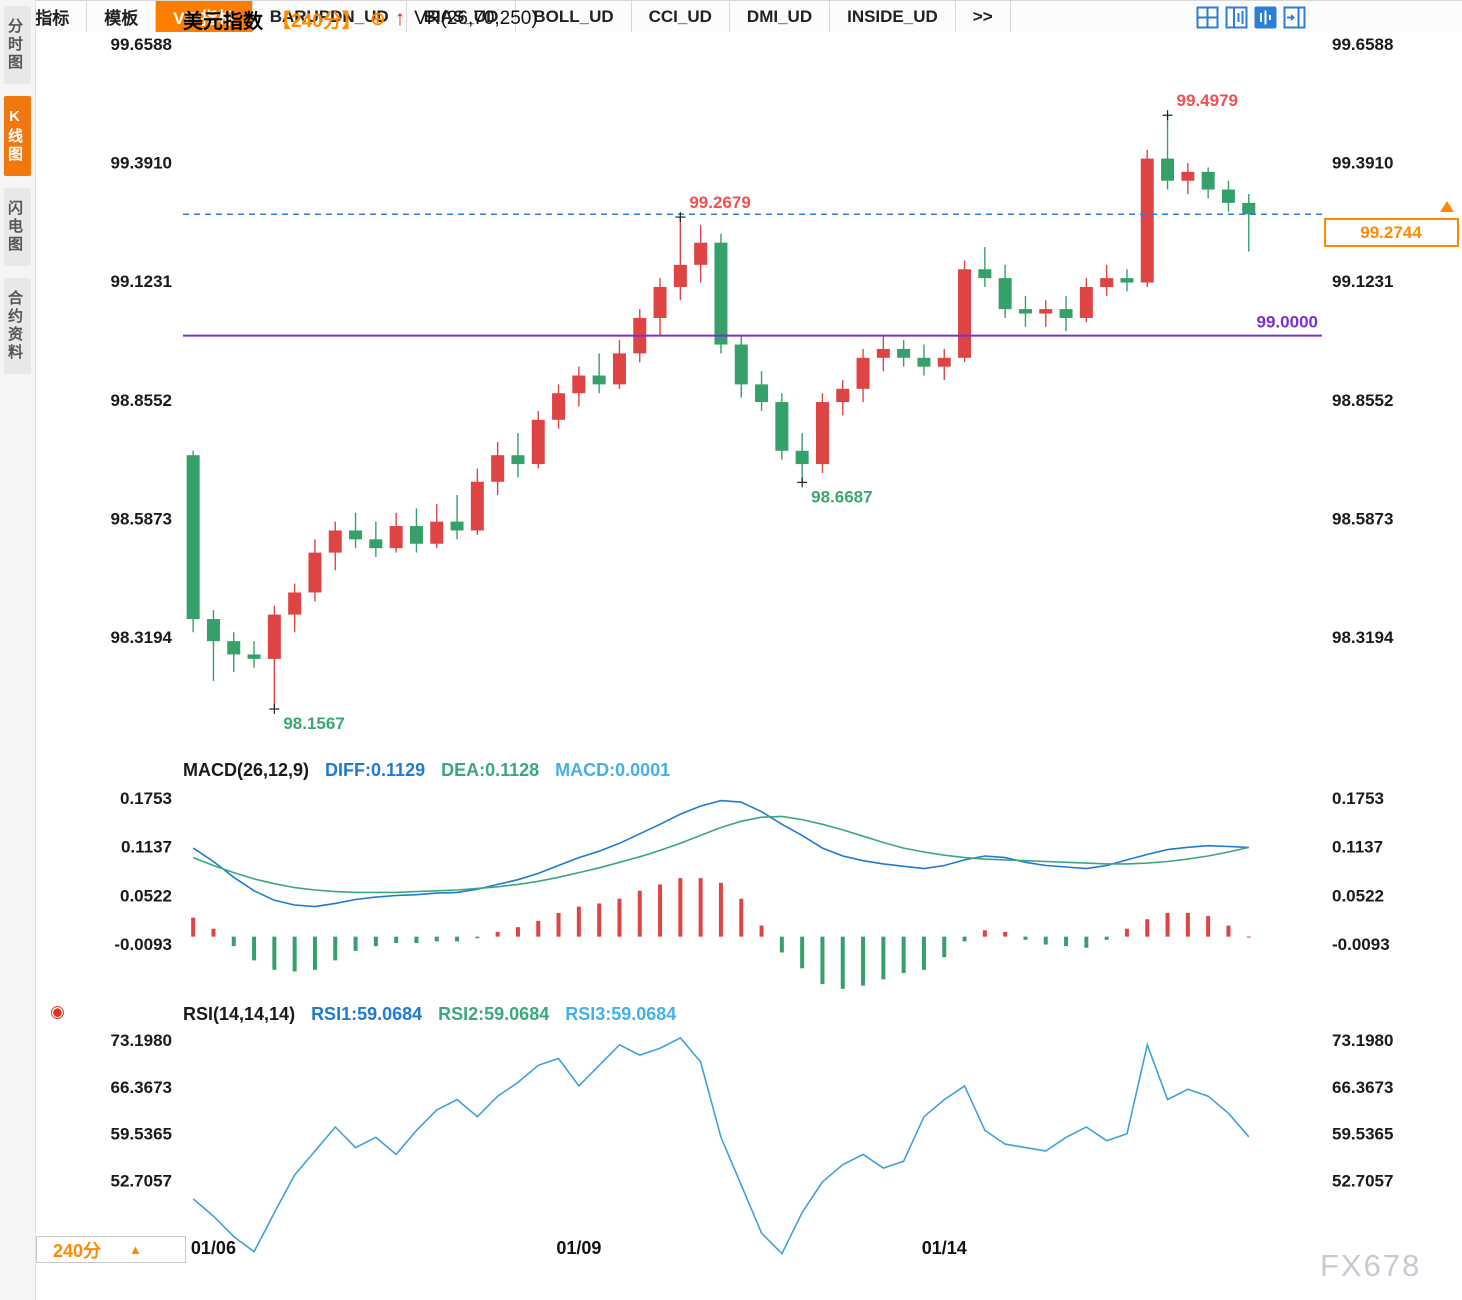  Describe the element at coordinates (1294, 17) in the screenshot. I see `layout-expand-icon` at that location.